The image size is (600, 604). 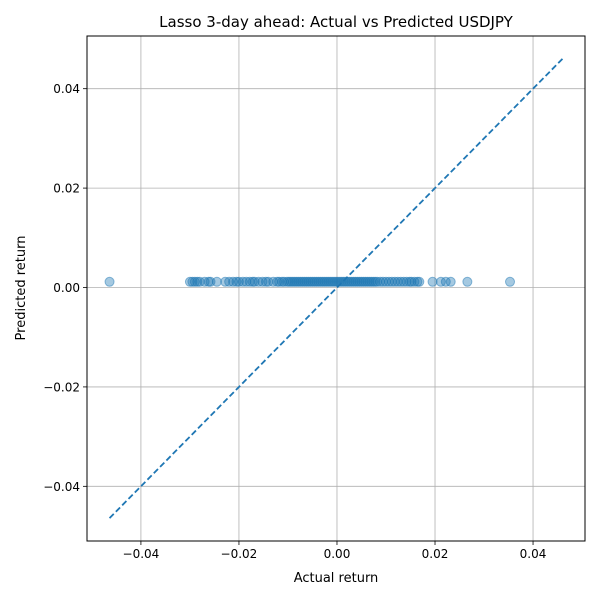 What do you see at coordinates (66, 189) in the screenshot?
I see `y-tick-label: 0.02` at bounding box center [66, 189].